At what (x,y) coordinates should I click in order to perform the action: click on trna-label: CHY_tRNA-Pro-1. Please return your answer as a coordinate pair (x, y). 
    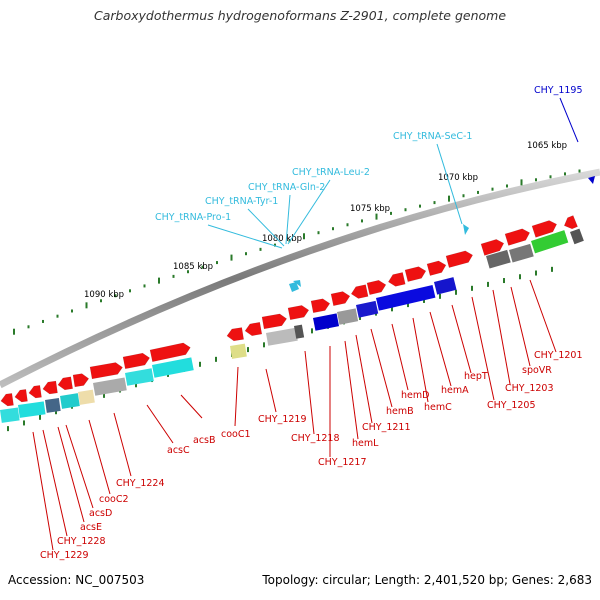
    Looking at the image, I should click on (193, 217).